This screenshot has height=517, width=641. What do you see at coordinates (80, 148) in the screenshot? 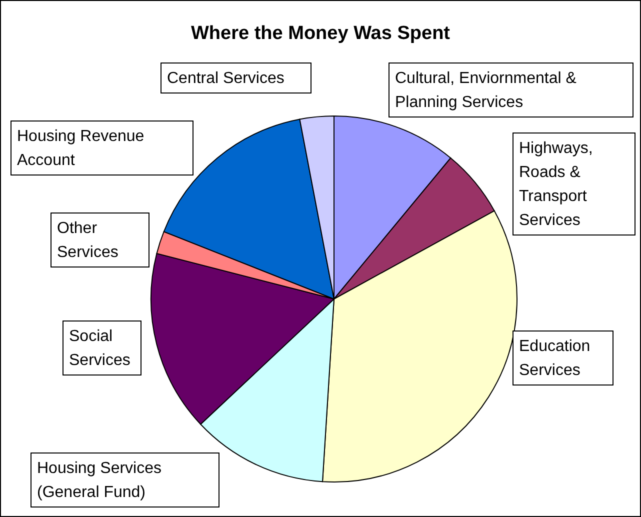
I see `slice-label: Housing Revenue Account` at bounding box center [80, 148].